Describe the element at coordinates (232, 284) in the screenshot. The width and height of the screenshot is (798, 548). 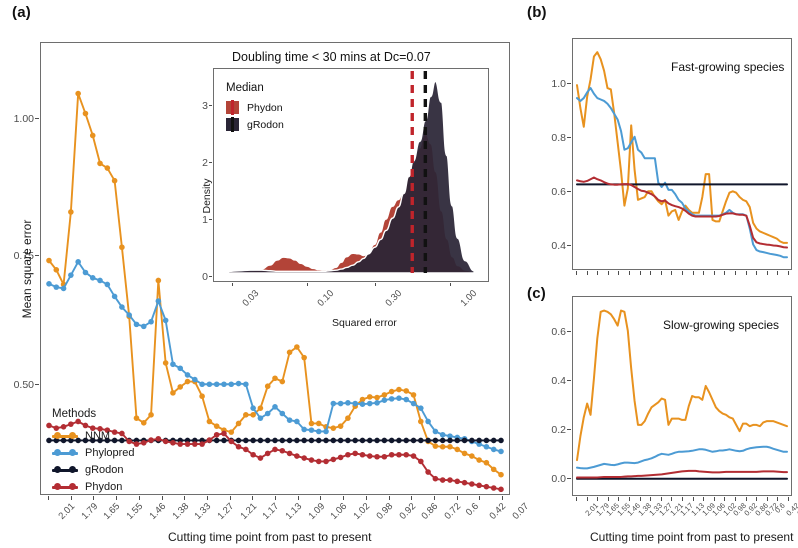
I see `inset-xtickmark-0.03` at that location.